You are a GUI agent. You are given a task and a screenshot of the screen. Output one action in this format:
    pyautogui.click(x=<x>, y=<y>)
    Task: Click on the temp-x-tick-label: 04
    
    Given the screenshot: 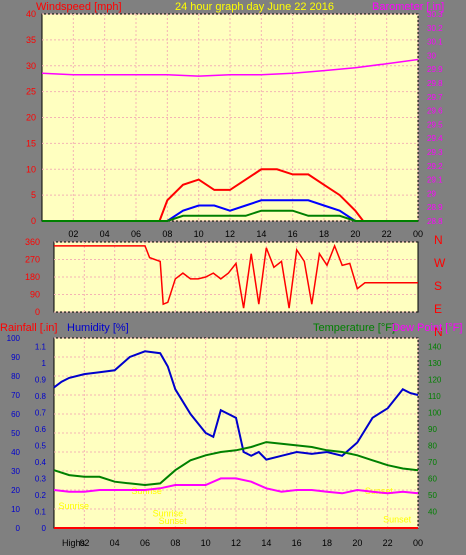 What is the action you would take?
    pyautogui.click(x=115, y=543)
    